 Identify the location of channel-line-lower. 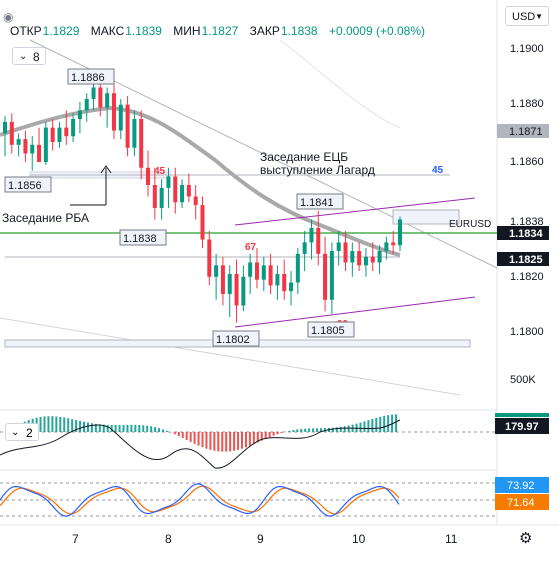
(355, 312).